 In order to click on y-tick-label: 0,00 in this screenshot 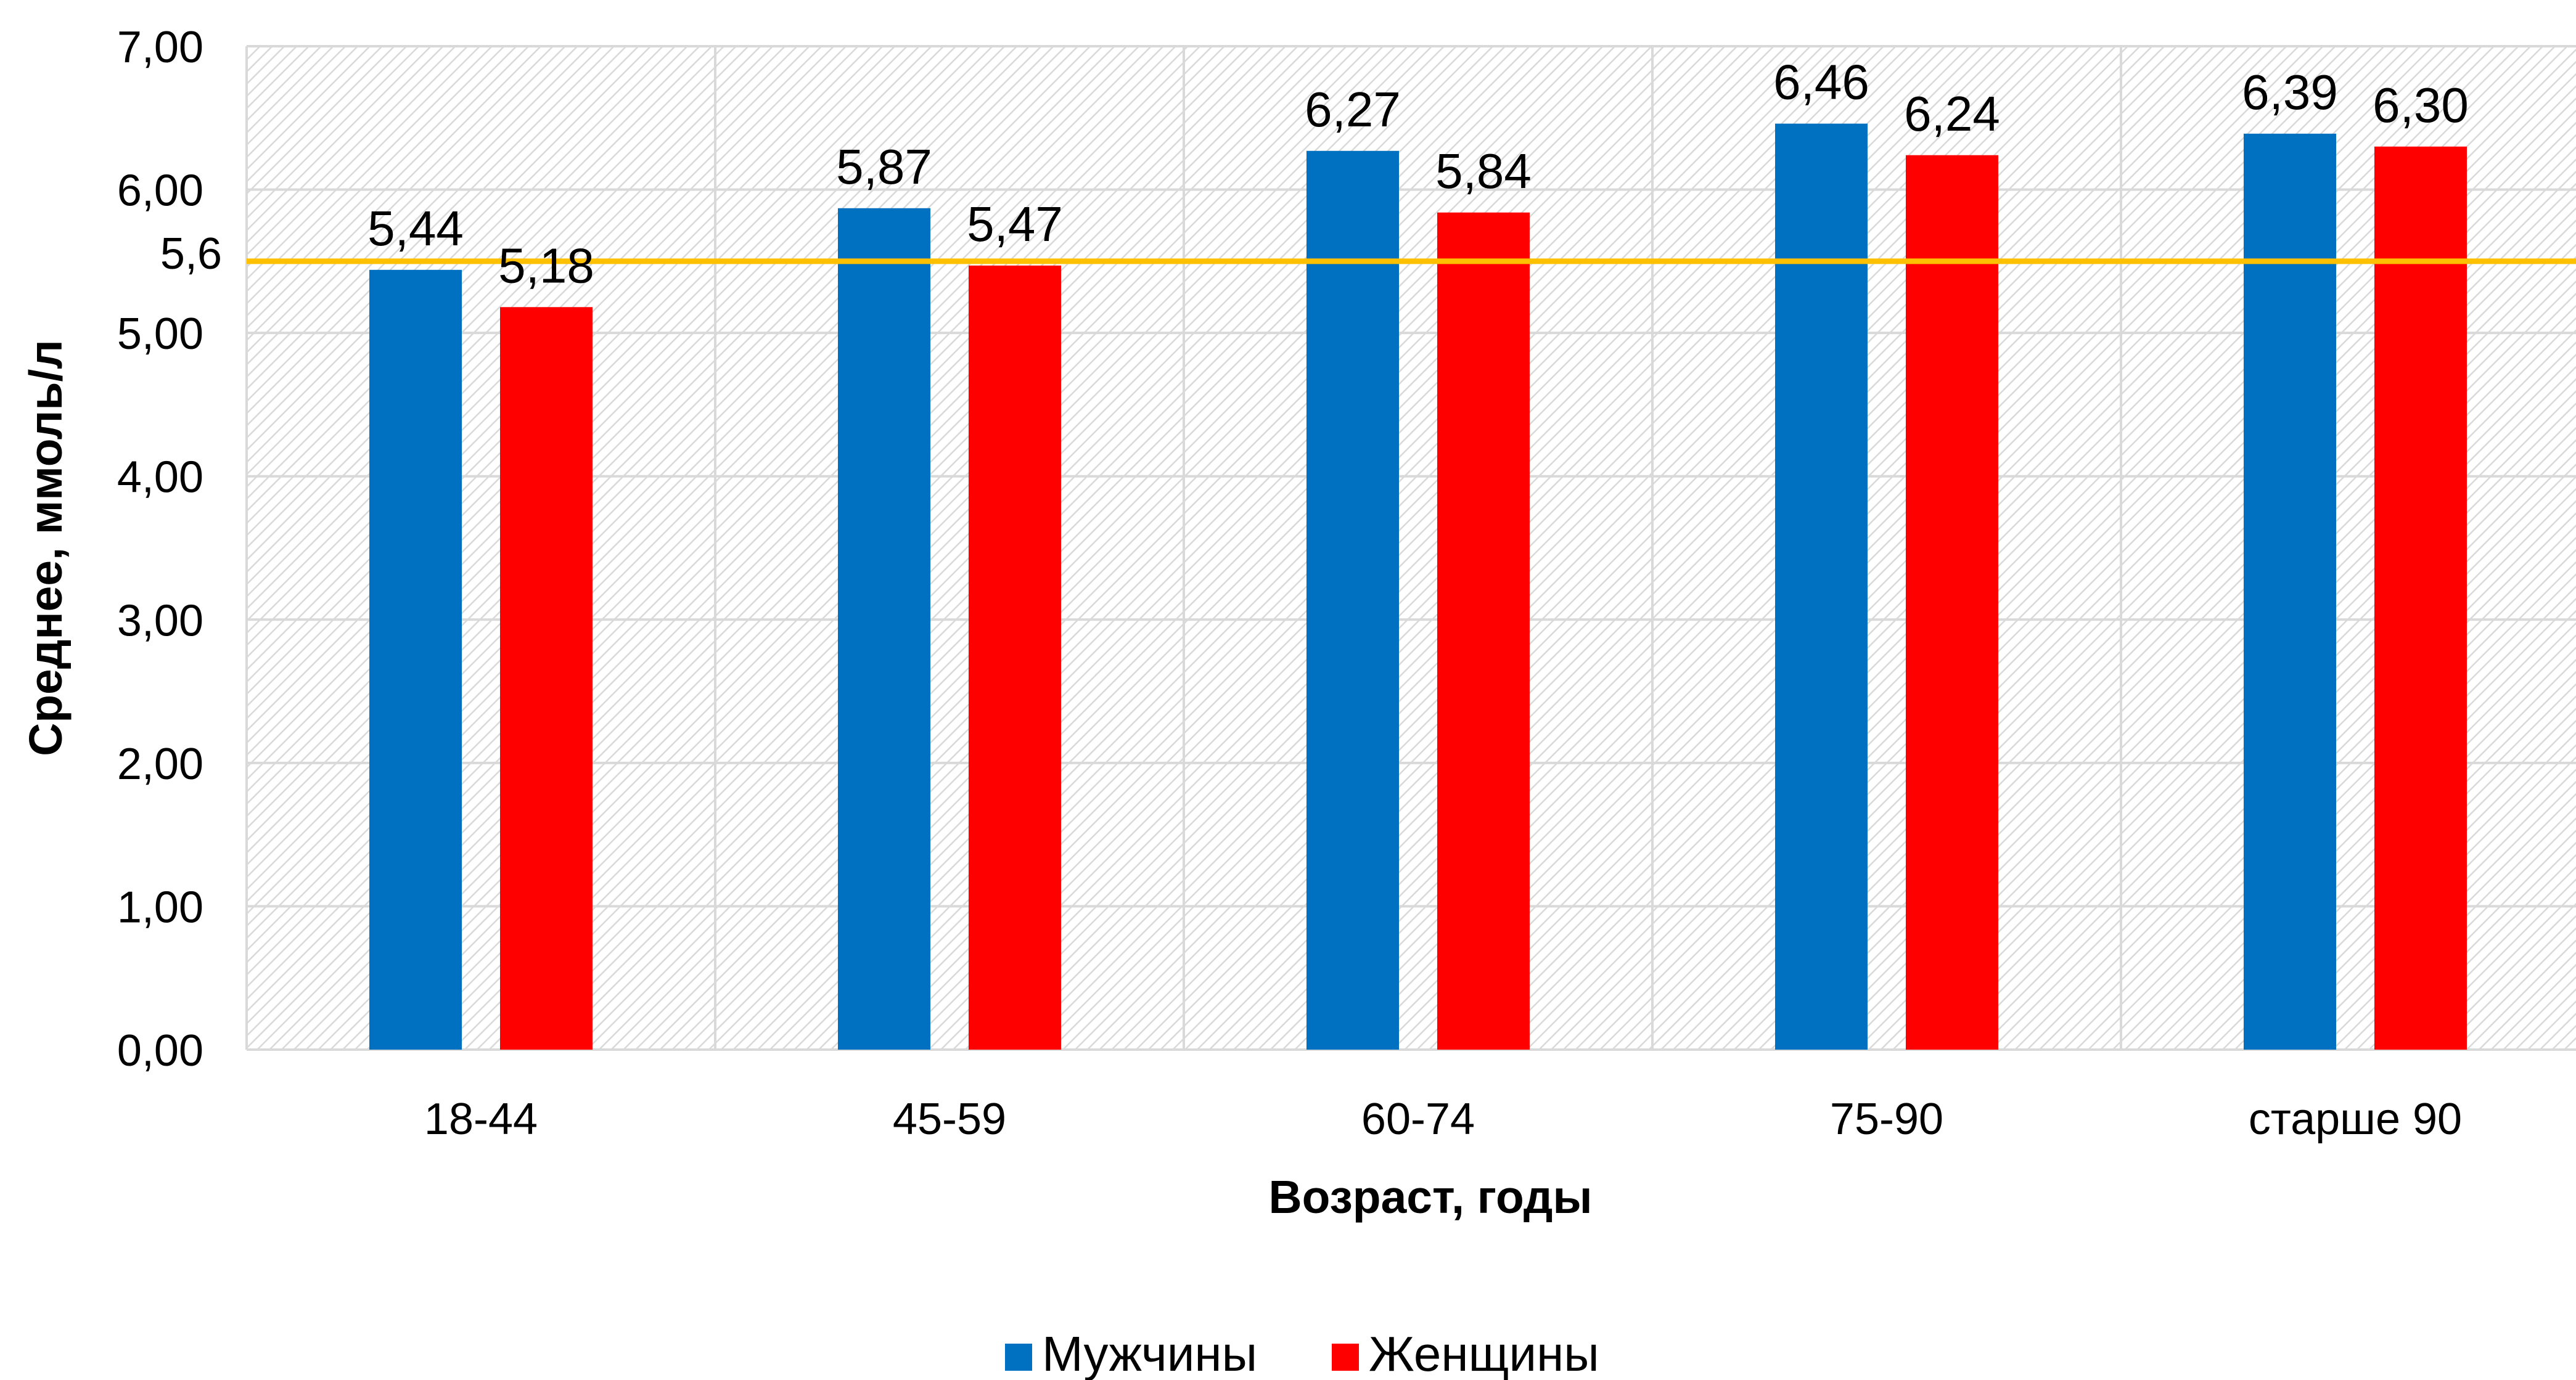, I will do `click(160, 1051)`.